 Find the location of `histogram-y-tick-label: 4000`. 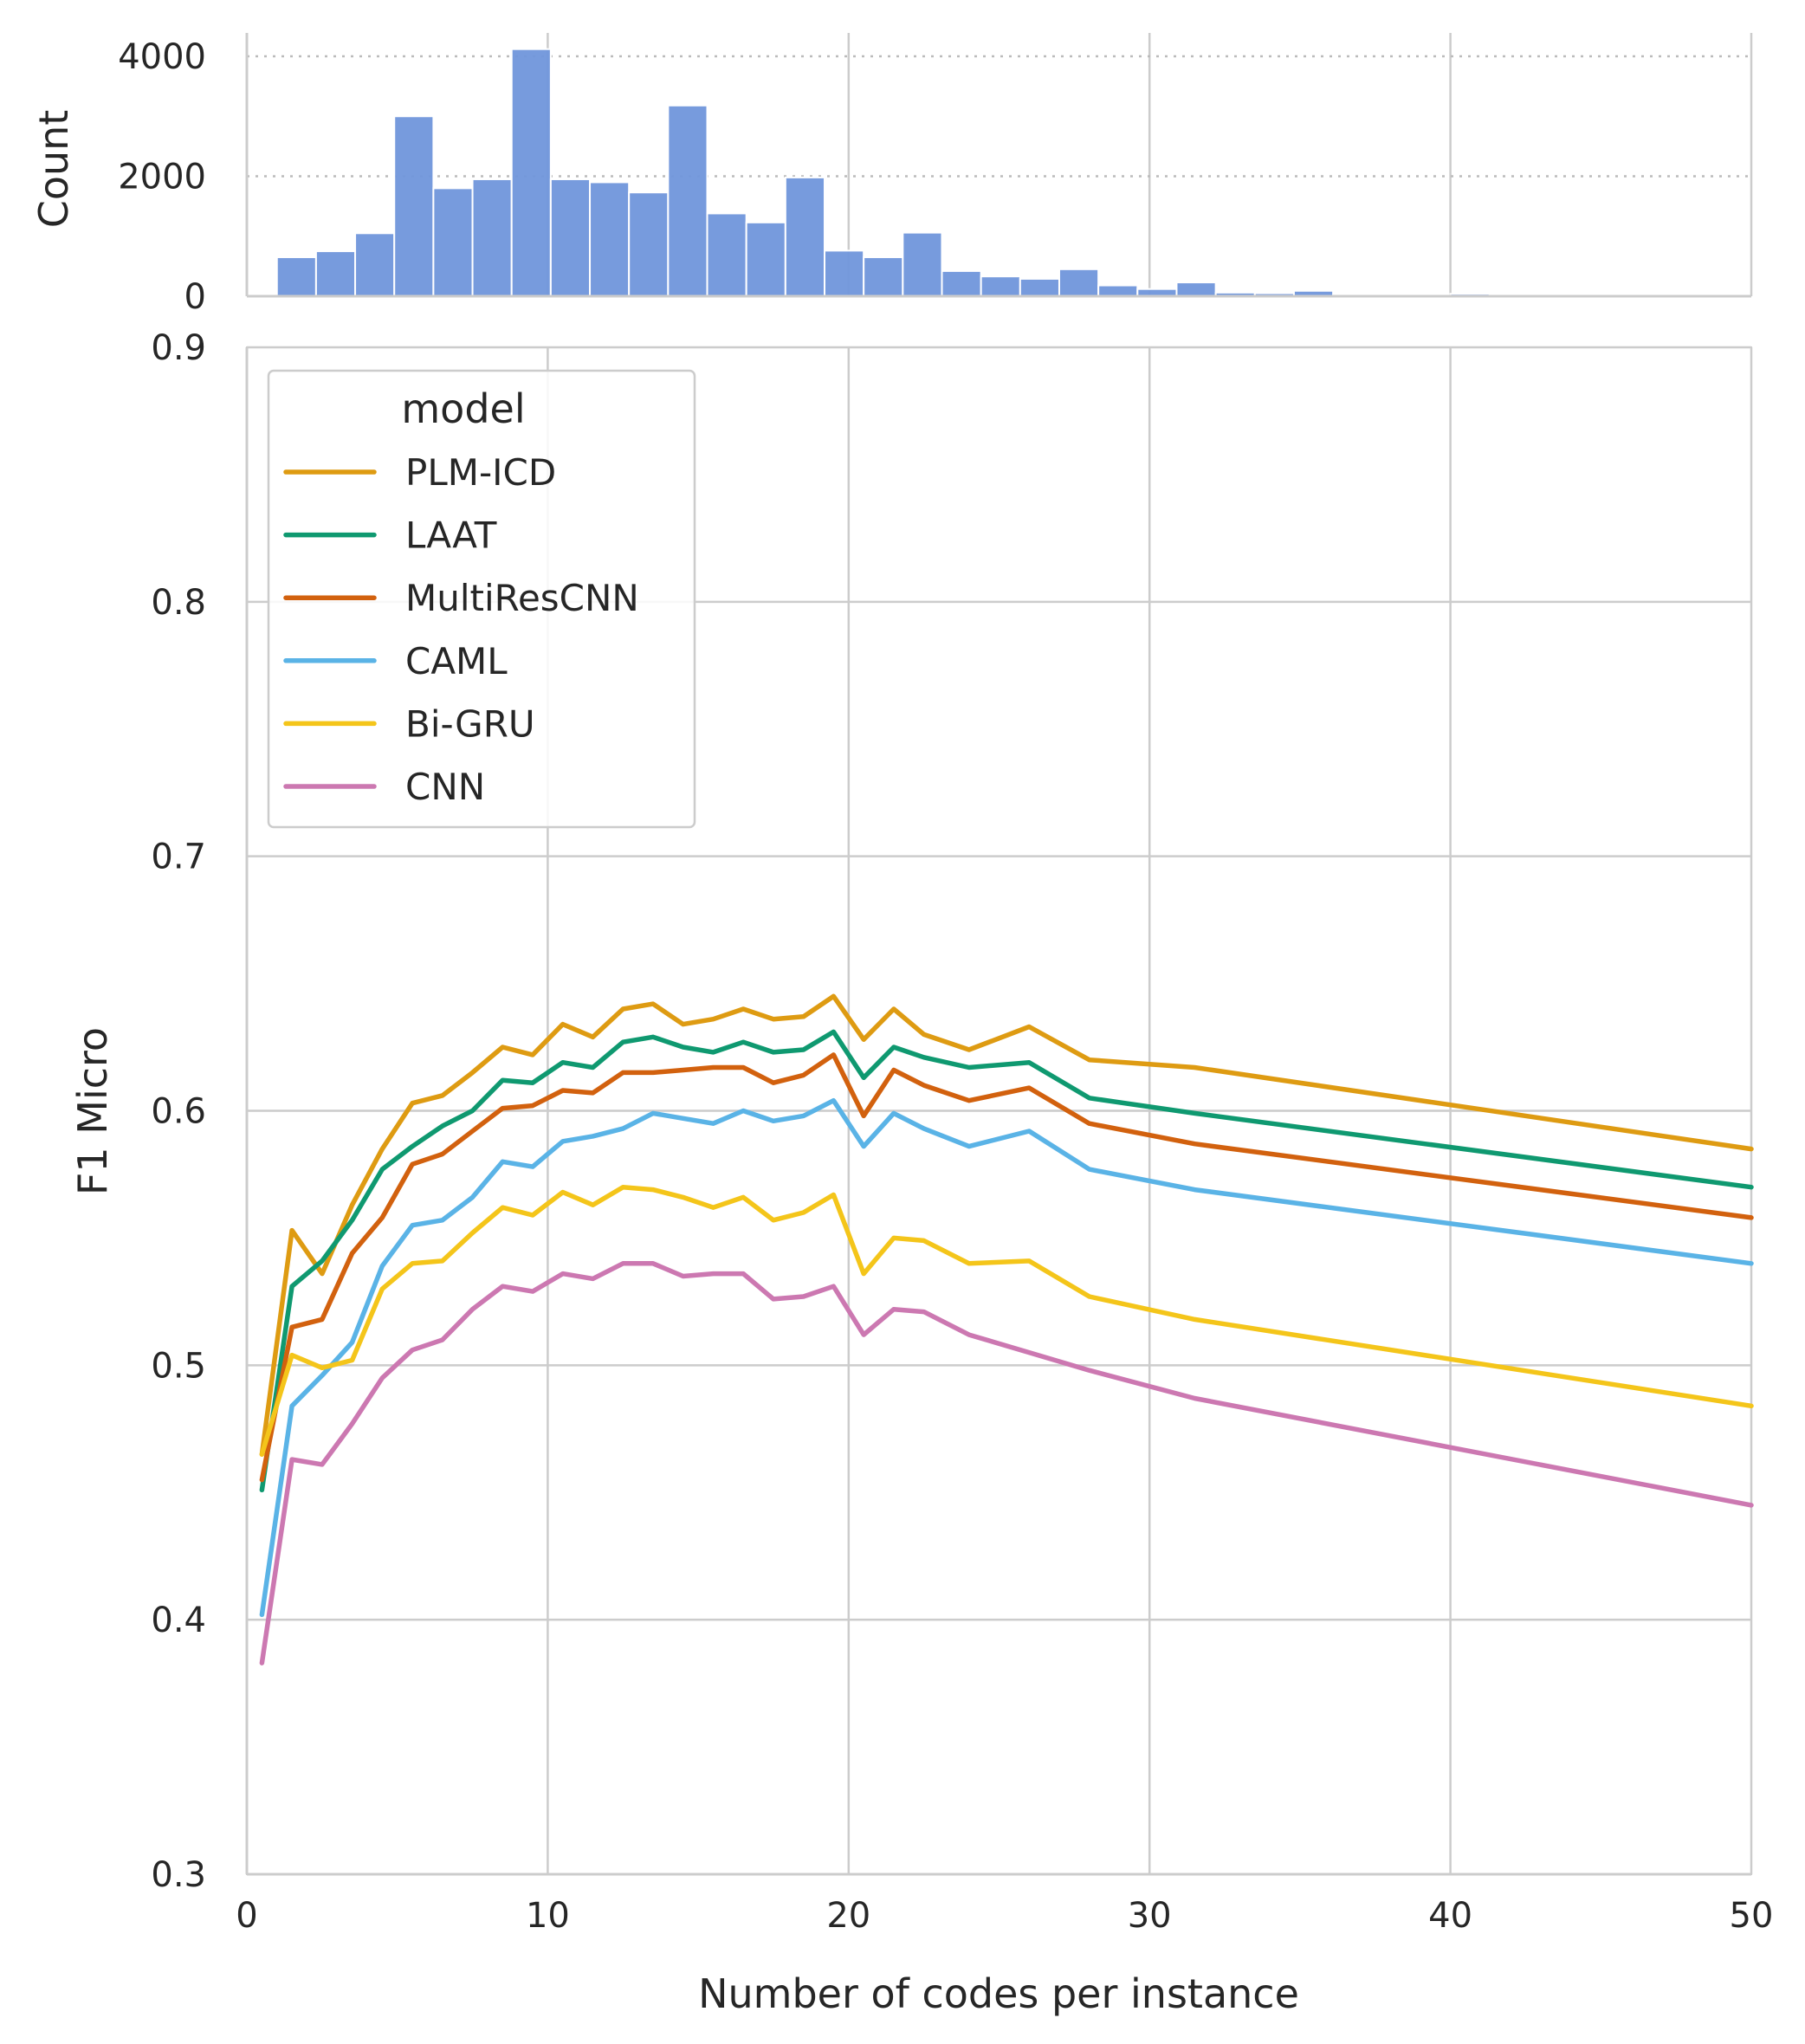

histogram-y-tick-label: 4000 is located at coordinates (162, 57).